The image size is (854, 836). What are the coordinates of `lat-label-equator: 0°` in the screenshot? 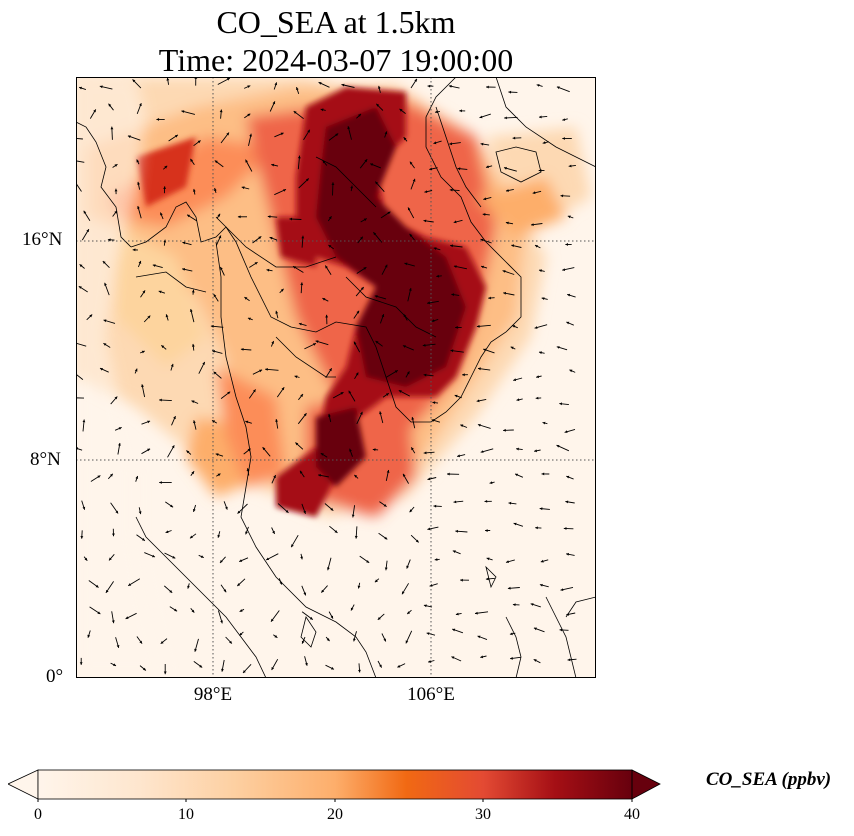 It's located at (55, 676).